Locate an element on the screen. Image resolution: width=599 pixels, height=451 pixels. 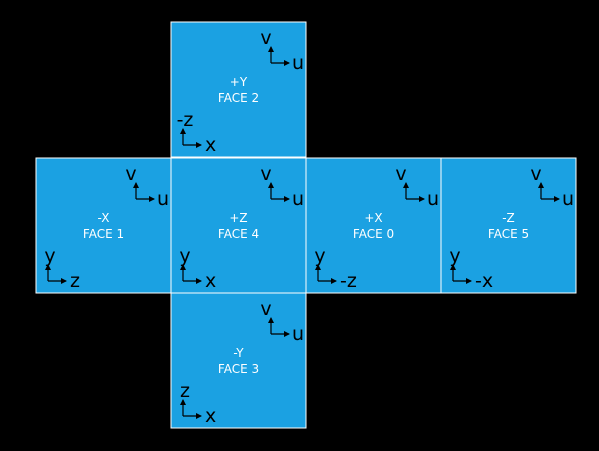
face-top-square is located at coordinates (238, 89).